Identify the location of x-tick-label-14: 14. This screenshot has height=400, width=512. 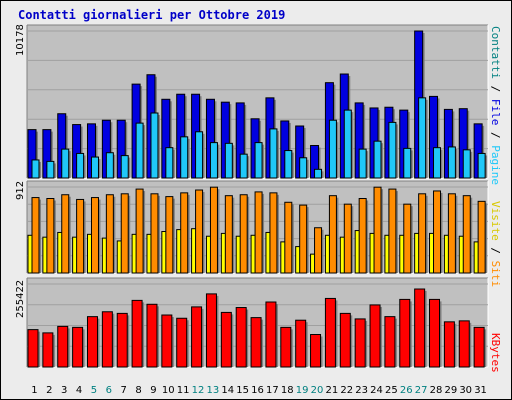
(227, 390).